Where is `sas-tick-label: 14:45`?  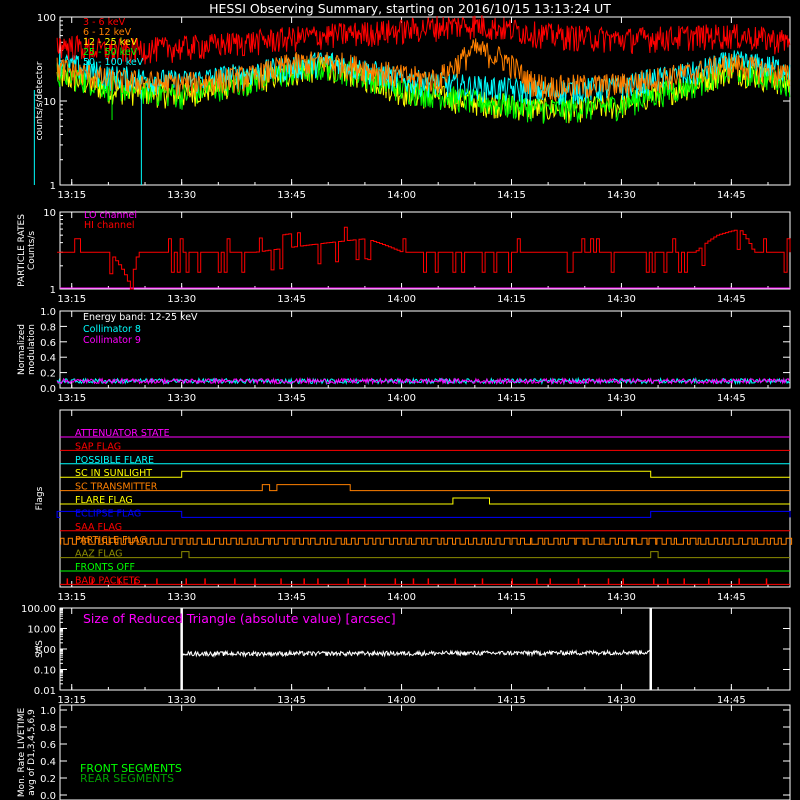
sas-tick-label: 14:45 is located at coordinates (731, 700).